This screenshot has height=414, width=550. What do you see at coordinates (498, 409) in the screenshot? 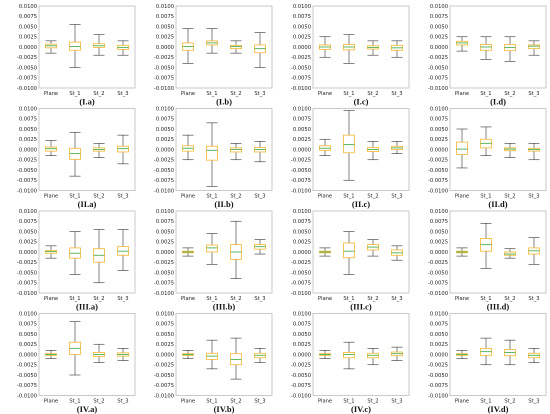
I see `panel-title: (IV.d)` at bounding box center [498, 409].